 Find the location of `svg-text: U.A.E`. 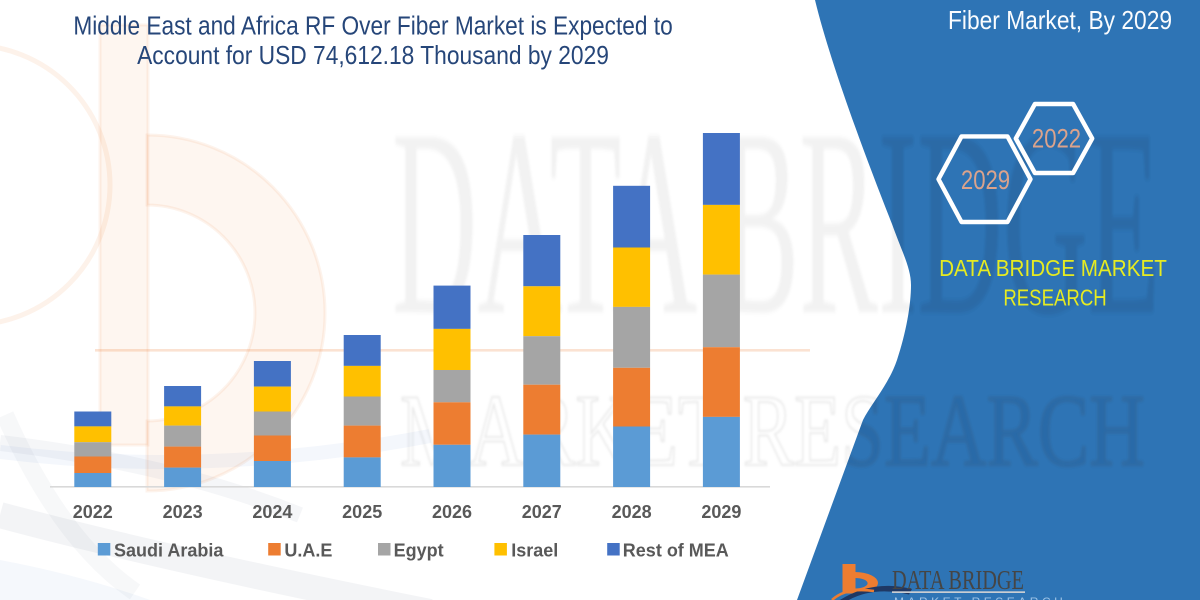

svg-text: U.A.E is located at coordinates (308, 551).